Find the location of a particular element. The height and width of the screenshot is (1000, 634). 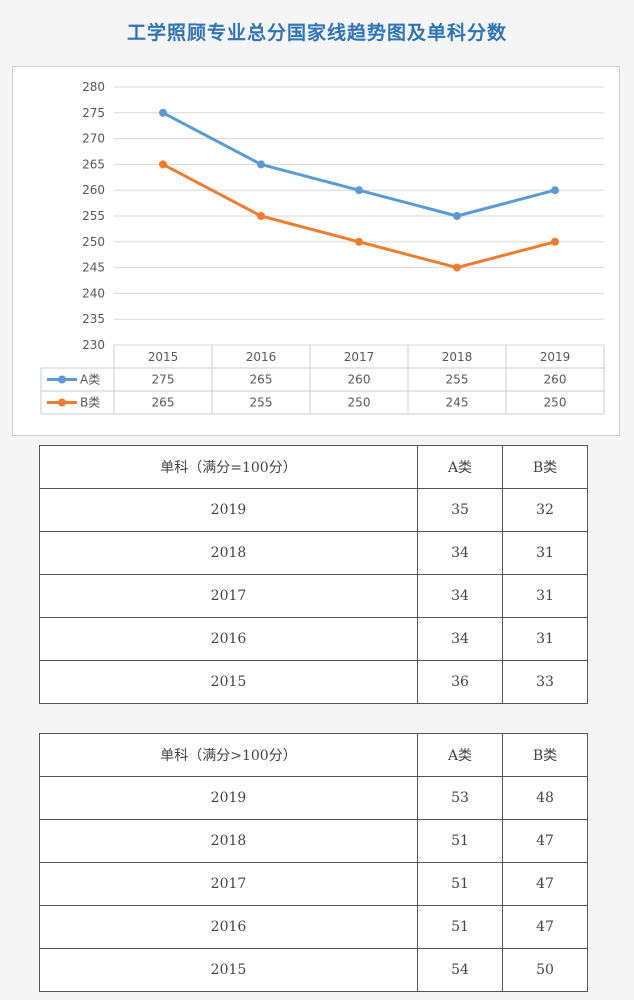

table-row: 2016 34 31 is located at coordinates (313, 639).